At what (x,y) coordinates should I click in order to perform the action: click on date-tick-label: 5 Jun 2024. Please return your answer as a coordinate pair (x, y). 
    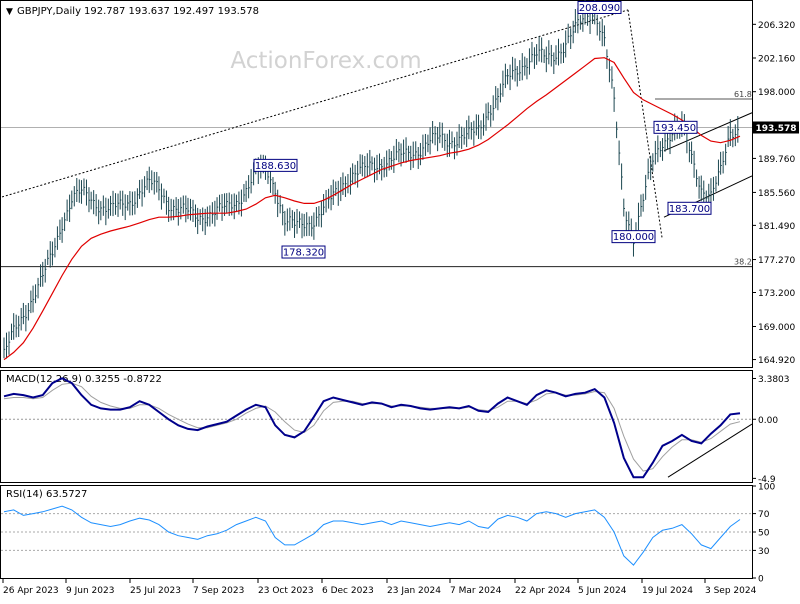
    Looking at the image, I should click on (602, 591).